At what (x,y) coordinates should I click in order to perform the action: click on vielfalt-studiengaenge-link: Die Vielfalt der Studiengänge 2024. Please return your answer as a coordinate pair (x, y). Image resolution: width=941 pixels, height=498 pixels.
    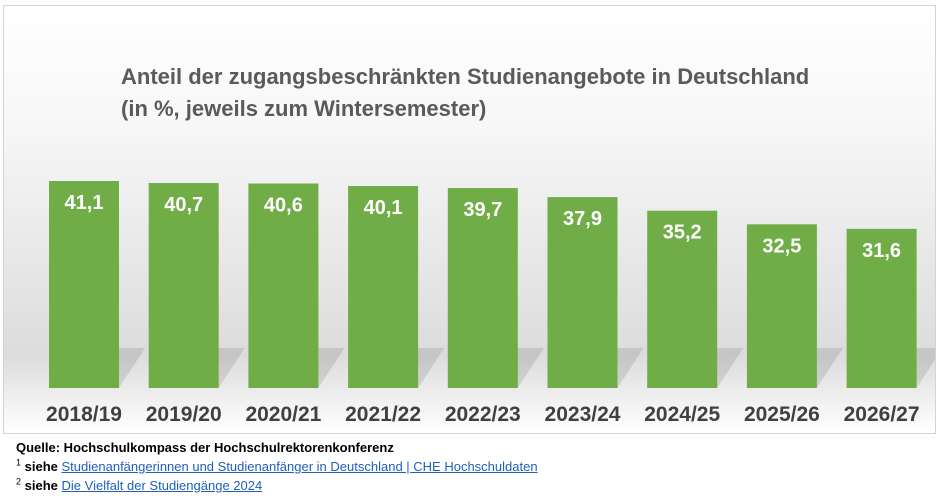
    Looking at the image, I should click on (162, 485).